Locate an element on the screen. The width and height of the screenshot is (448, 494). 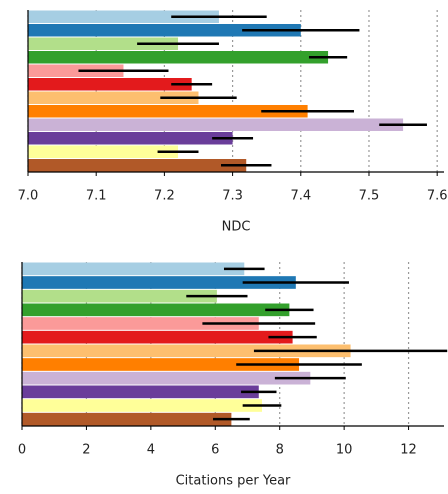
x-tick-label: 7.0 is located at coordinates (28, 196).